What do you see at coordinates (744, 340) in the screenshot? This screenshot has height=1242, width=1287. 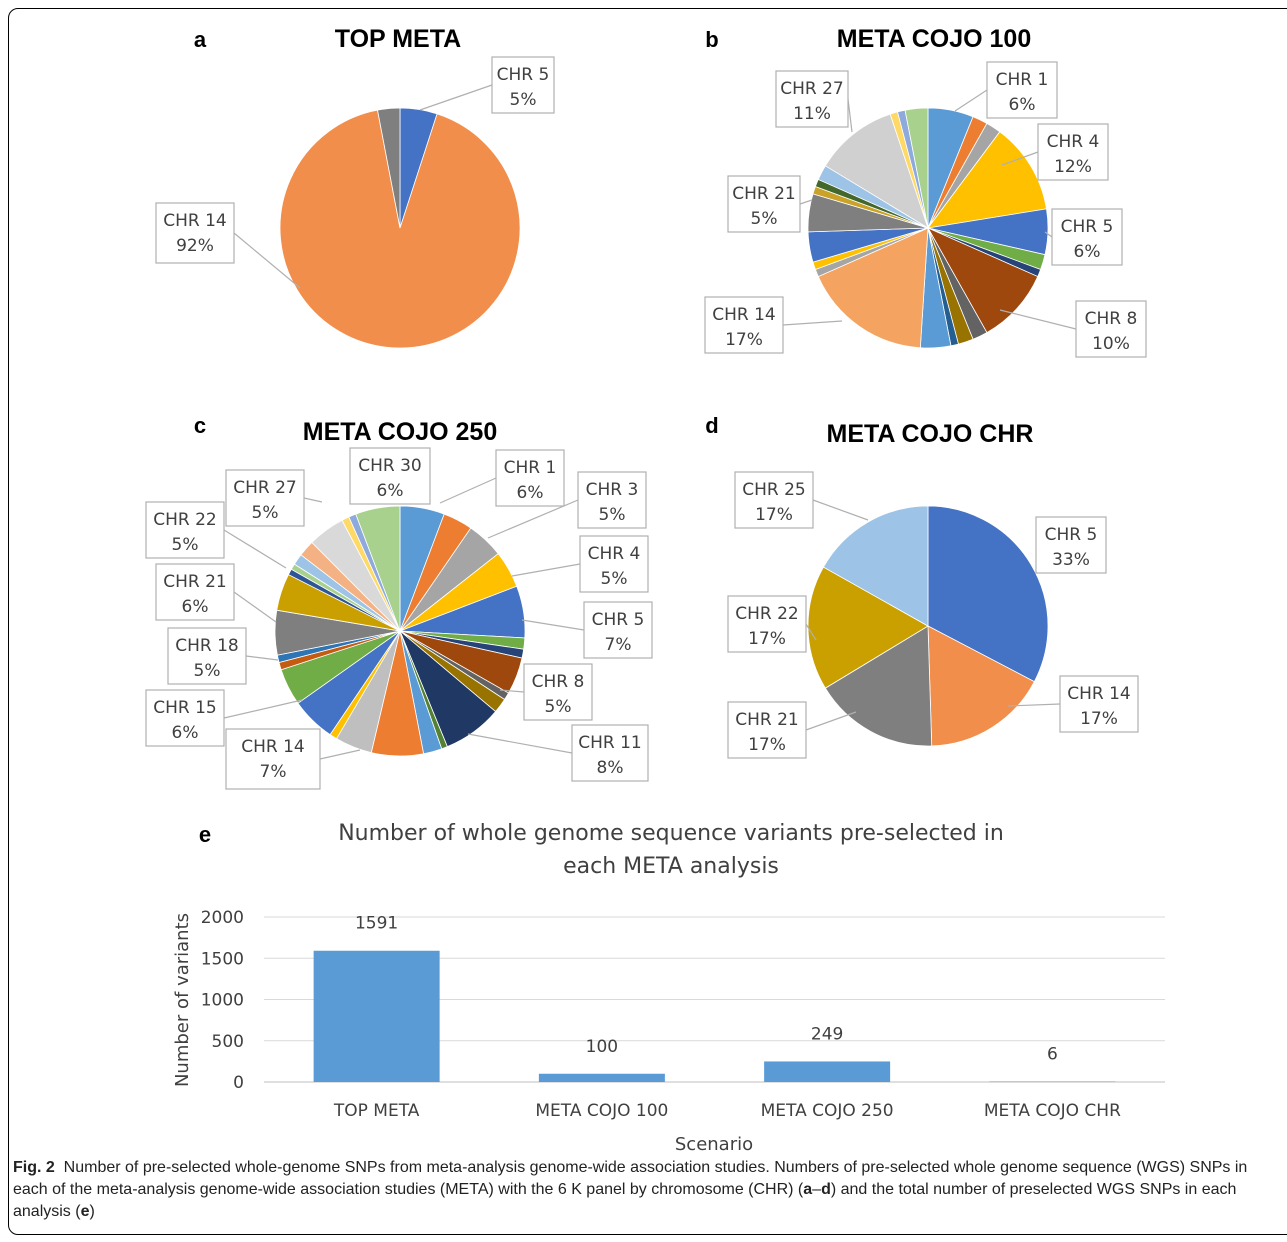 I see `pie-b-callout-value-chr14: 17%` at bounding box center [744, 340].